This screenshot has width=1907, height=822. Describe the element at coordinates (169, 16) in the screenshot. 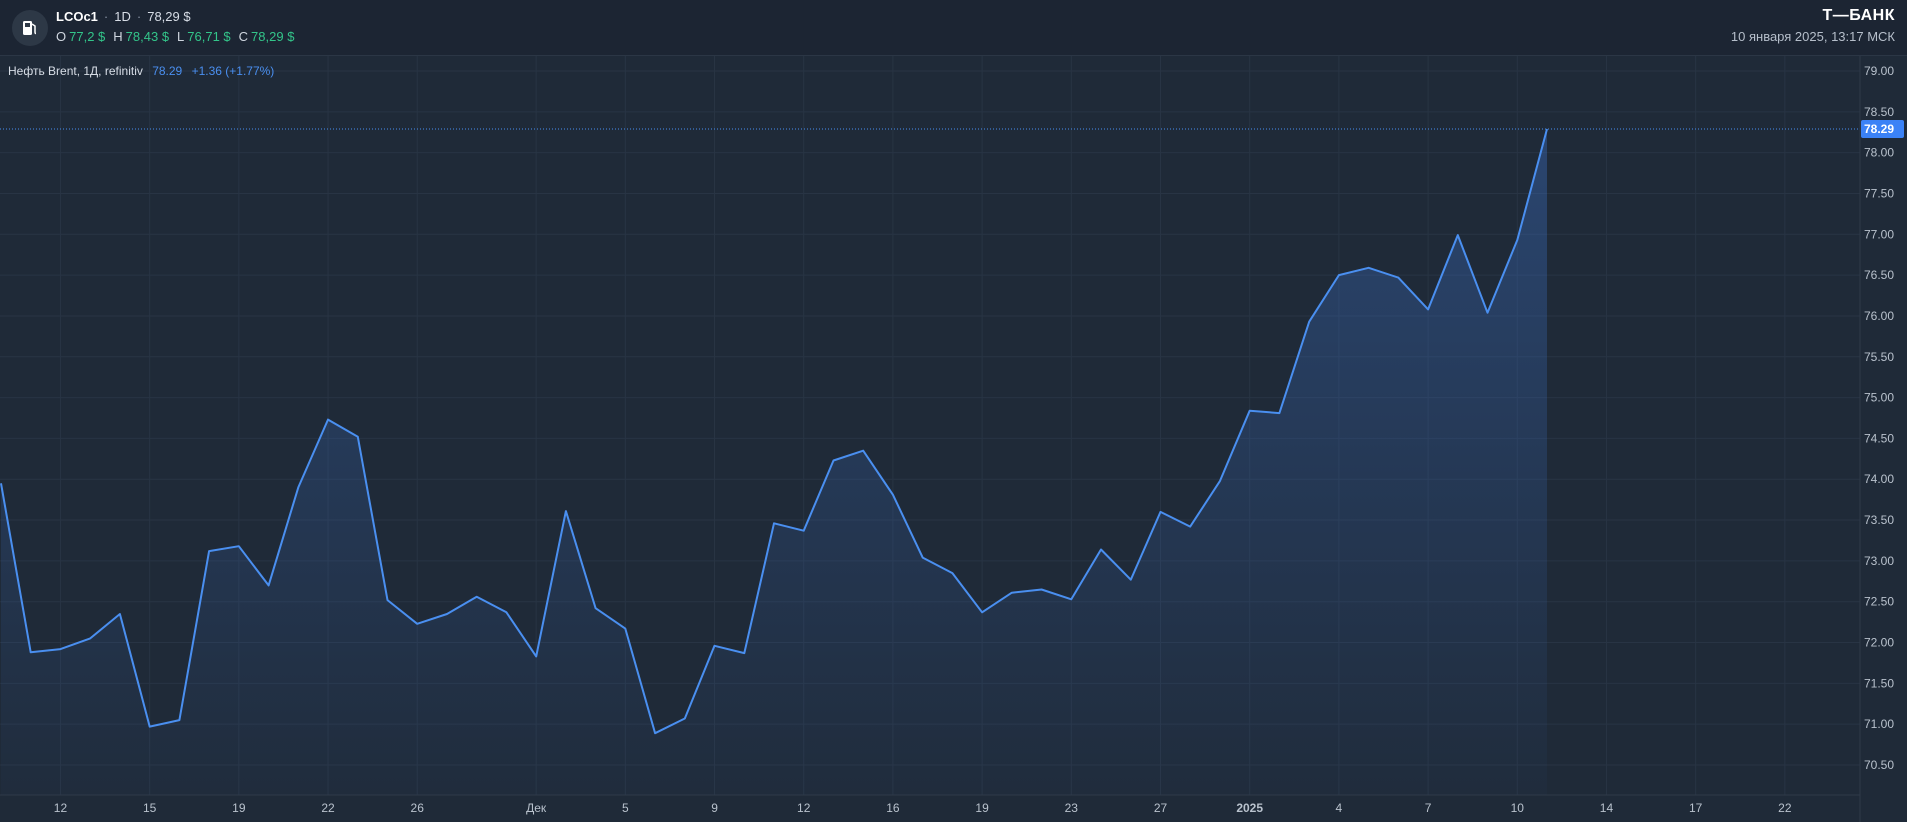

I see `last-price: 78,29 $` at that location.